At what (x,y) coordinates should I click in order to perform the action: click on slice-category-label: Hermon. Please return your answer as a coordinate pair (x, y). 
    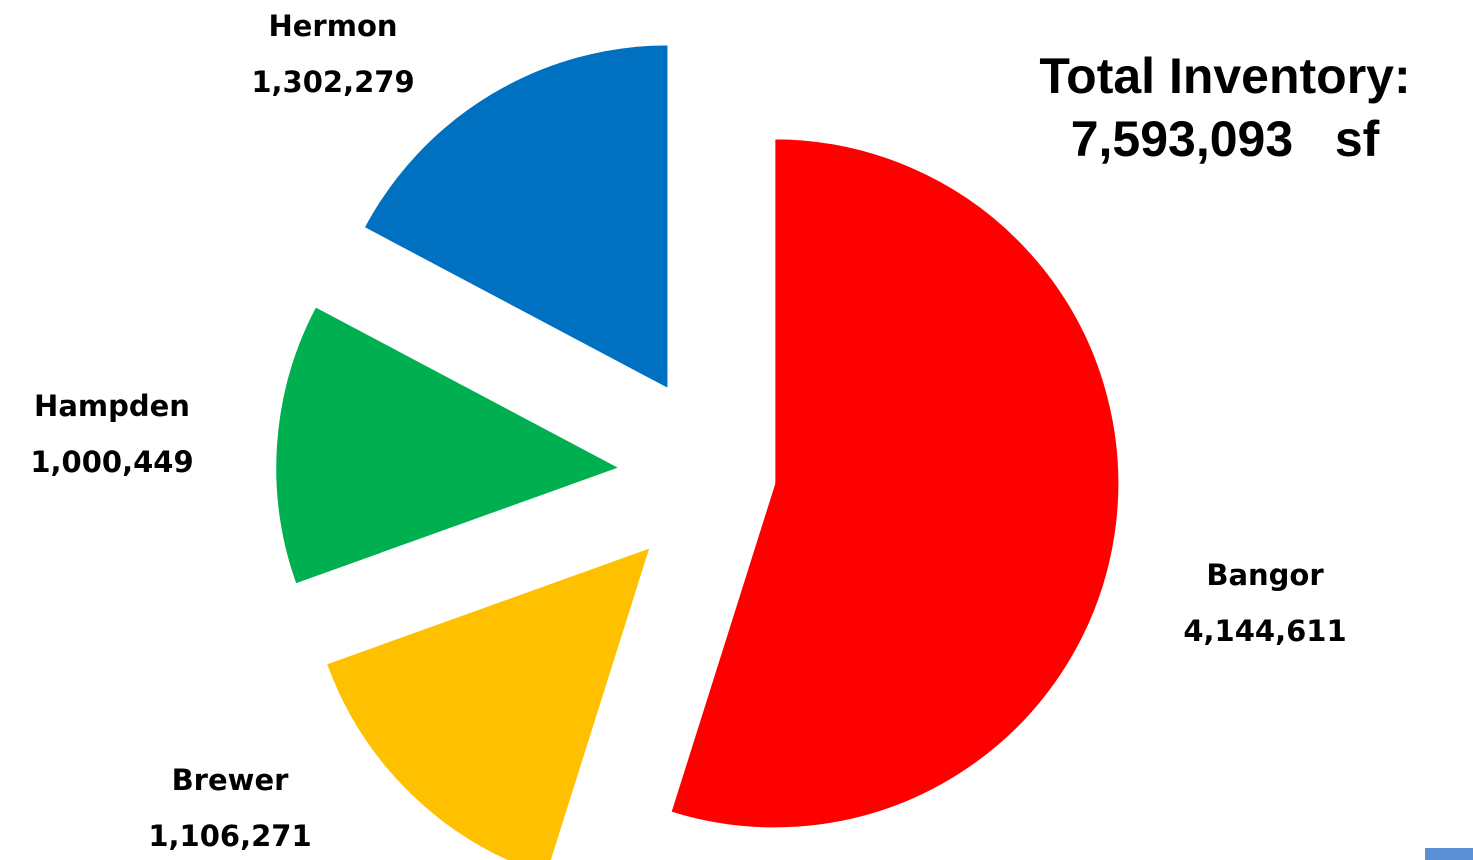
    Looking at the image, I should click on (332, 26).